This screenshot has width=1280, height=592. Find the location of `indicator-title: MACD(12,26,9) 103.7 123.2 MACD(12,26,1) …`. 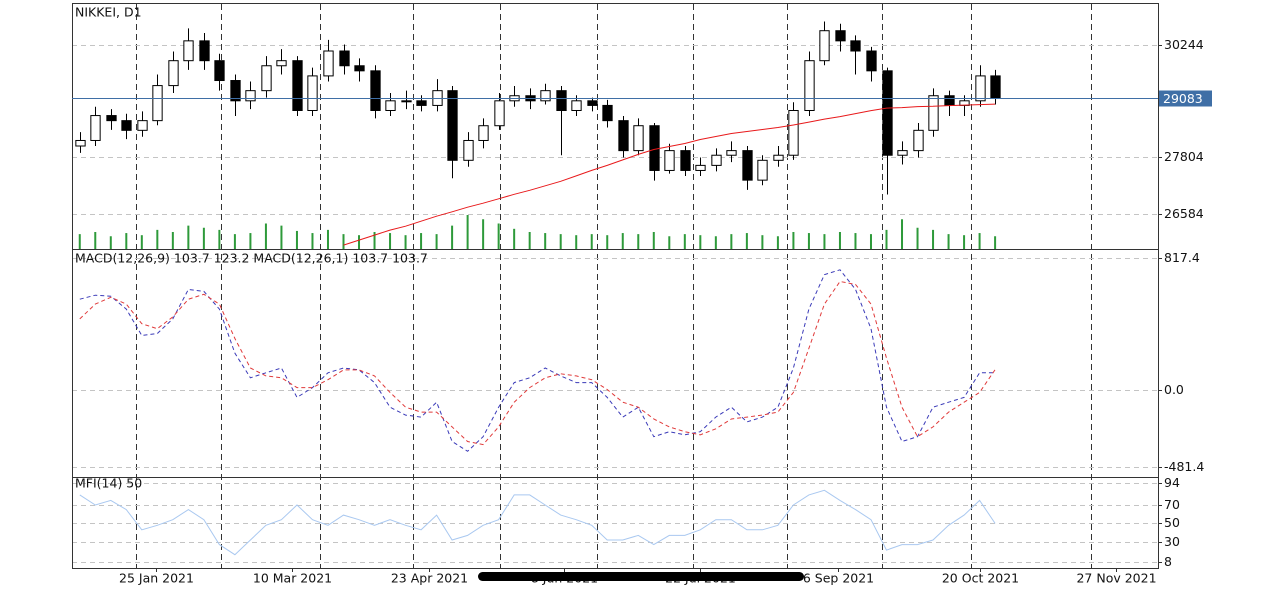

indicator-title: MACD(12,26,9) 103.7 123.2 MACD(12,26,1) … is located at coordinates (251, 258).